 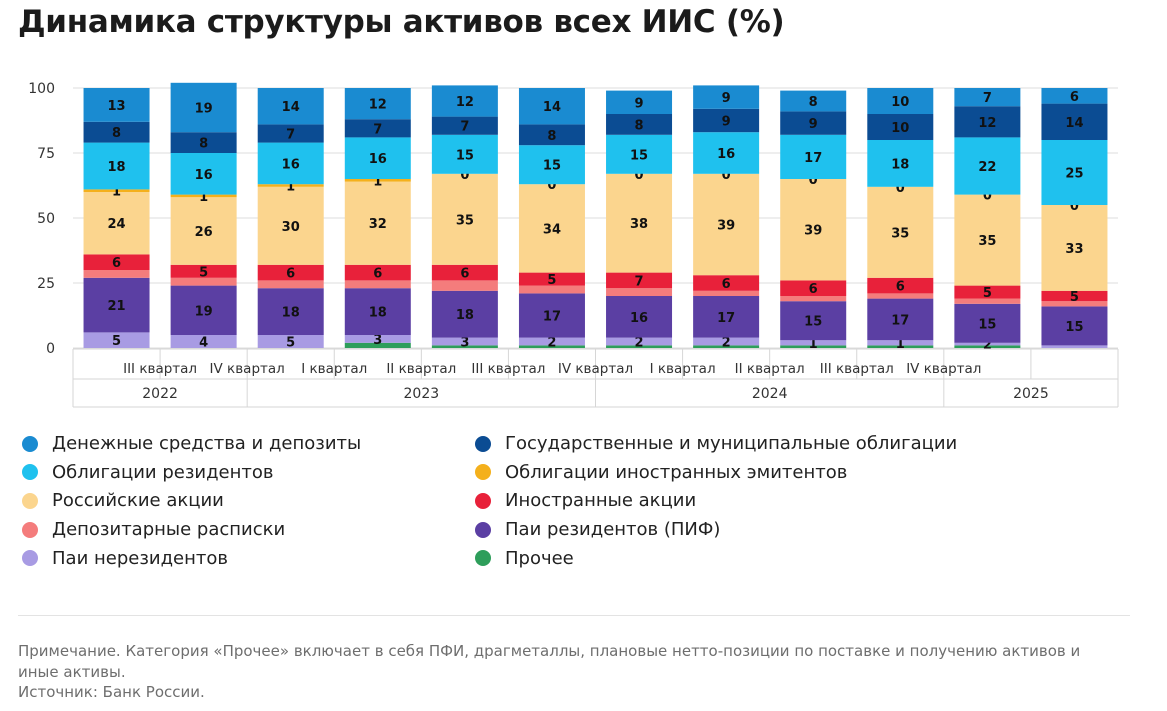 What do you see at coordinates (203, 343) in the screenshot?
I see `data-label: 4` at bounding box center [203, 343].